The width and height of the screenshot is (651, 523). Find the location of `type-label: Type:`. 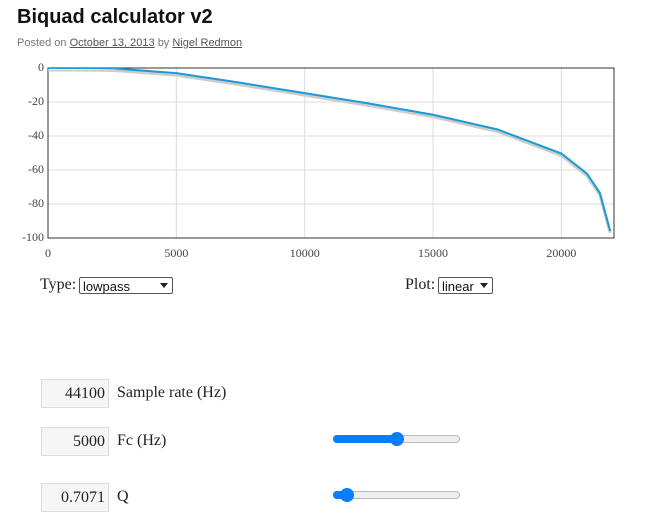

type-label: Type: is located at coordinates (58, 284).